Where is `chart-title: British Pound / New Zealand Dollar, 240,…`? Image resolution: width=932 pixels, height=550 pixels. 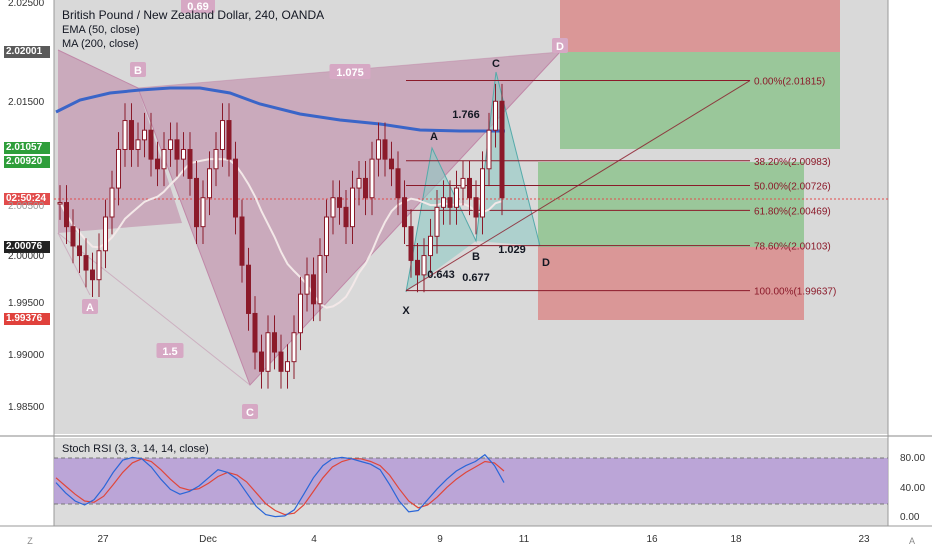
chart-title: British Pound / New Zealand Dollar, 240,… is located at coordinates (193, 15).